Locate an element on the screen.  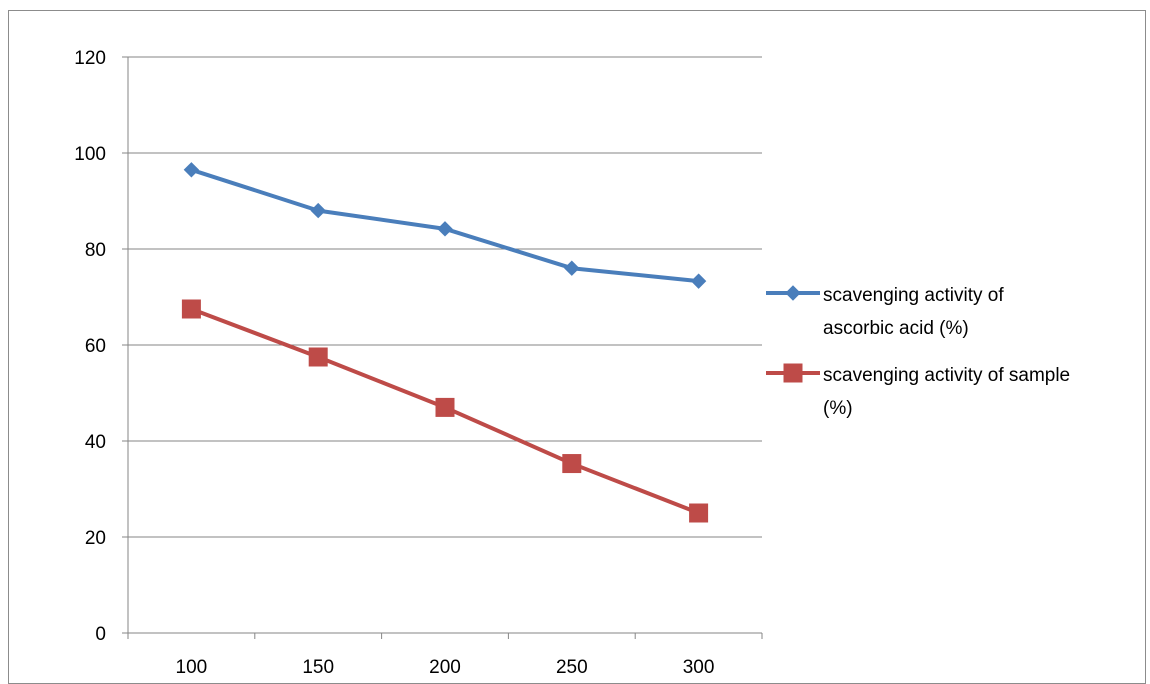
x-tick-label: 300 is located at coordinates (699, 667).